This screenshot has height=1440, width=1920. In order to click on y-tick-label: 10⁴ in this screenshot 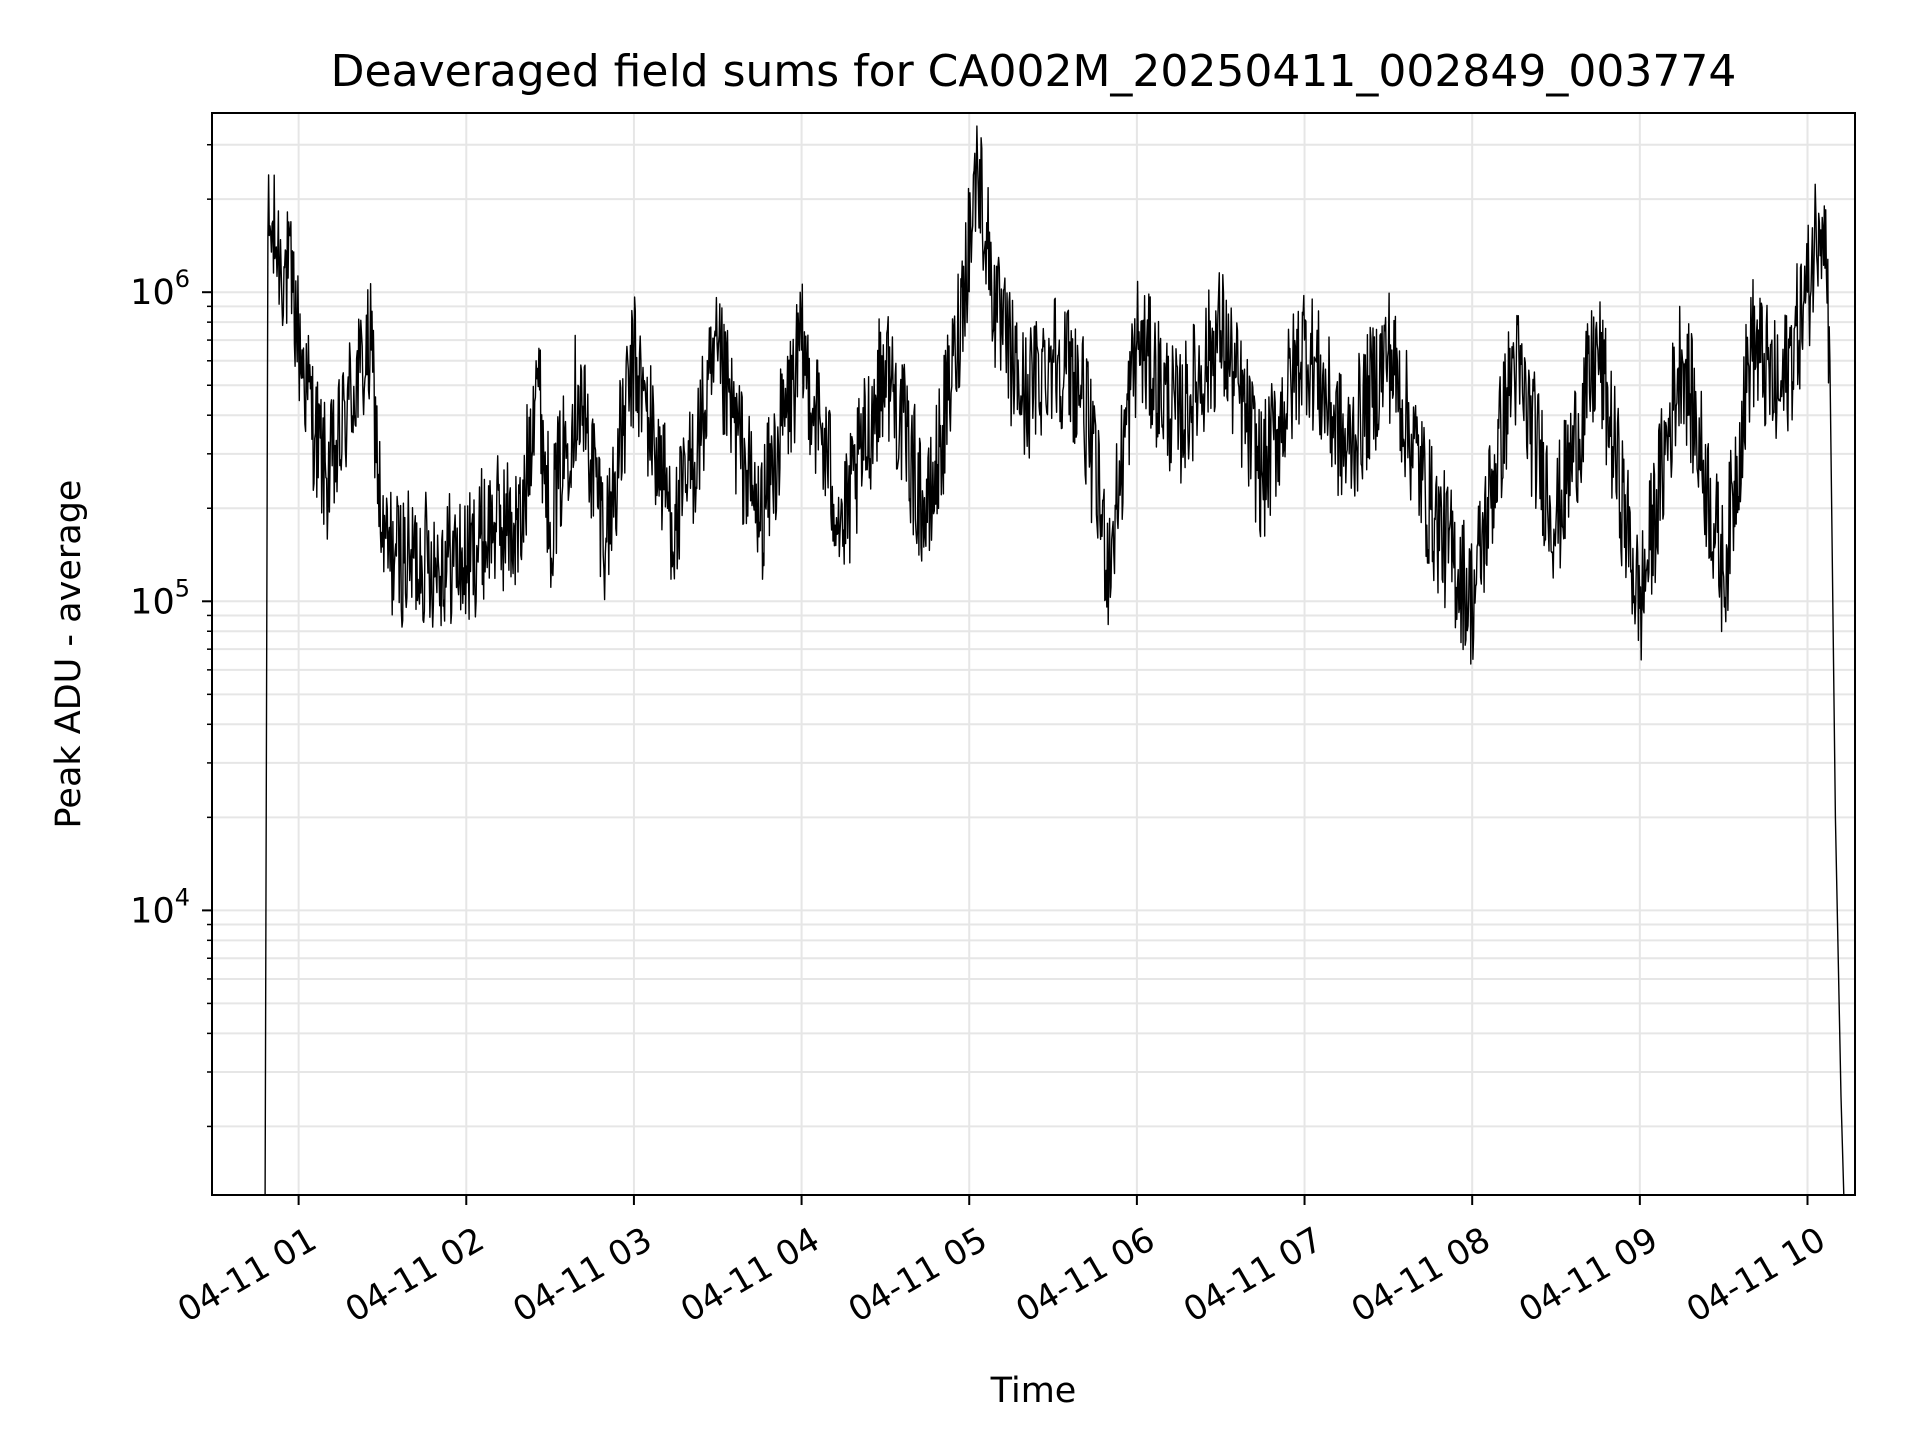, I will do `click(160, 907)`.